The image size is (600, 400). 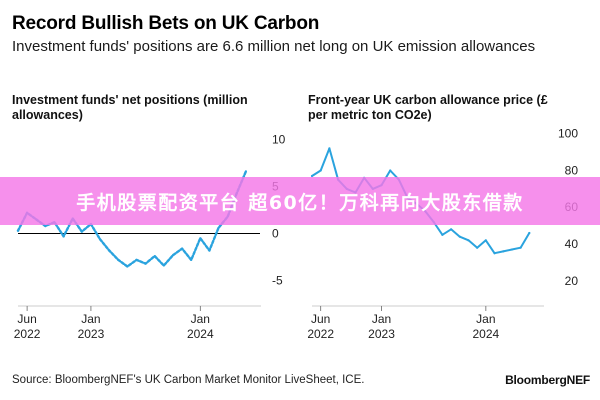 What do you see at coordinates (166, 23) in the screenshot?
I see `chart-title: Record Bullish Bets on UK Carbon` at bounding box center [166, 23].